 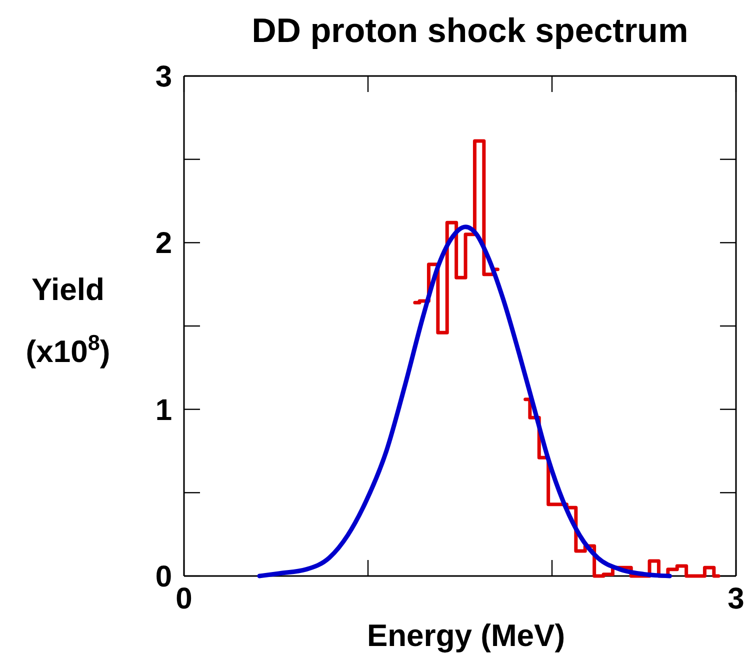 What do you see at coordinates (163, 77) in the screenshot?
I see `y-tick-label: 3` at bounding box center [163, 77].